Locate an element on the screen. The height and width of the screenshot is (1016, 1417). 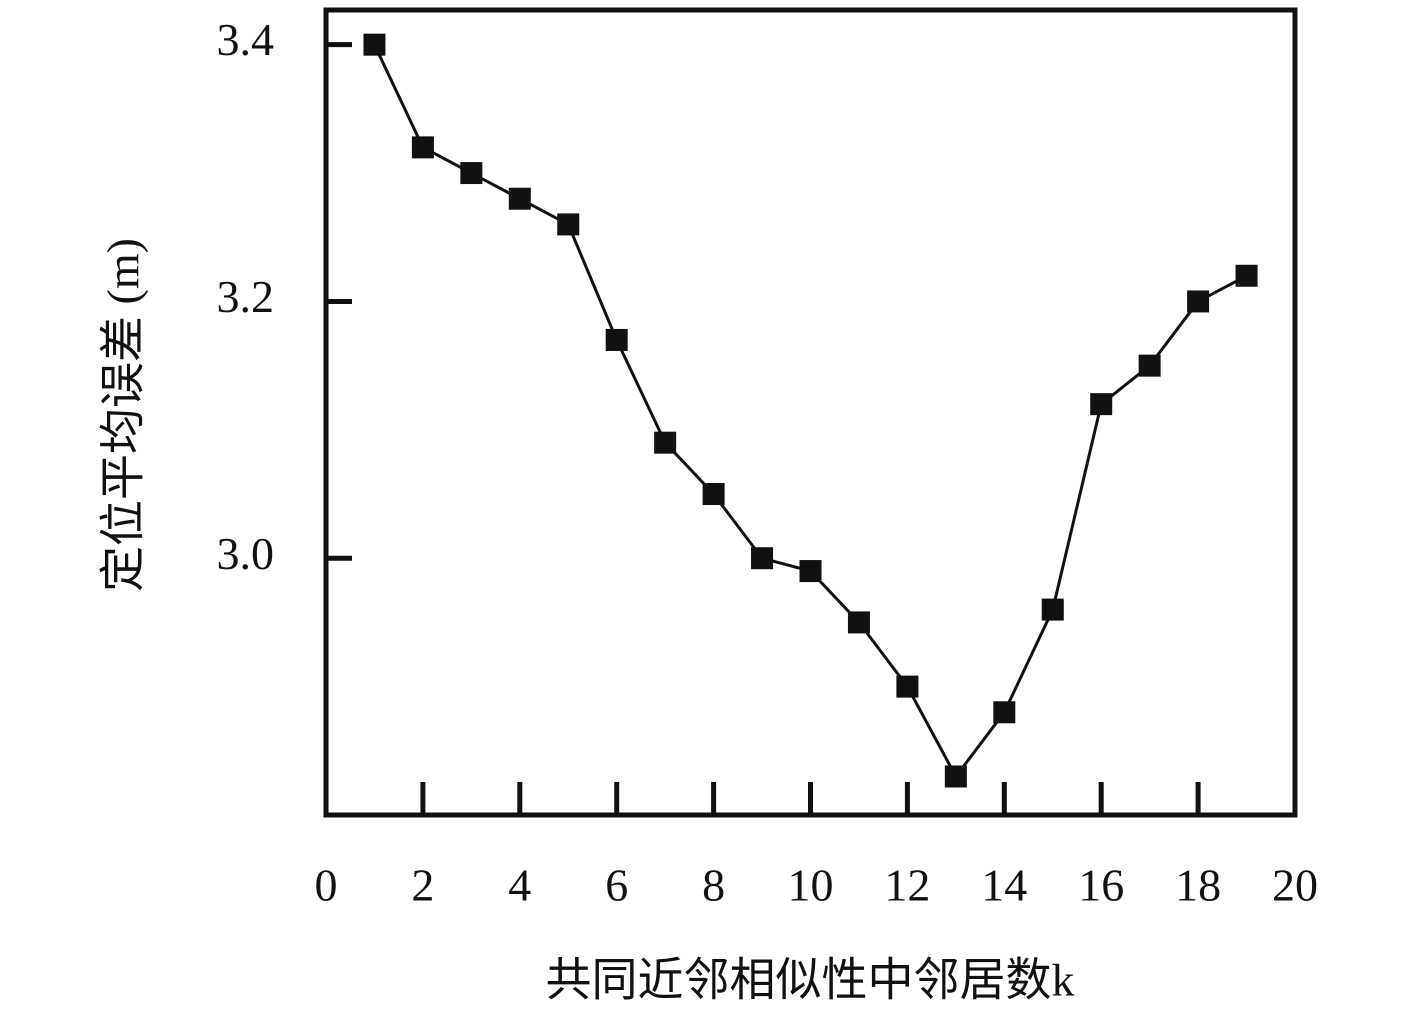
x-tick-label: 8 is located at coordinates (713, 885).